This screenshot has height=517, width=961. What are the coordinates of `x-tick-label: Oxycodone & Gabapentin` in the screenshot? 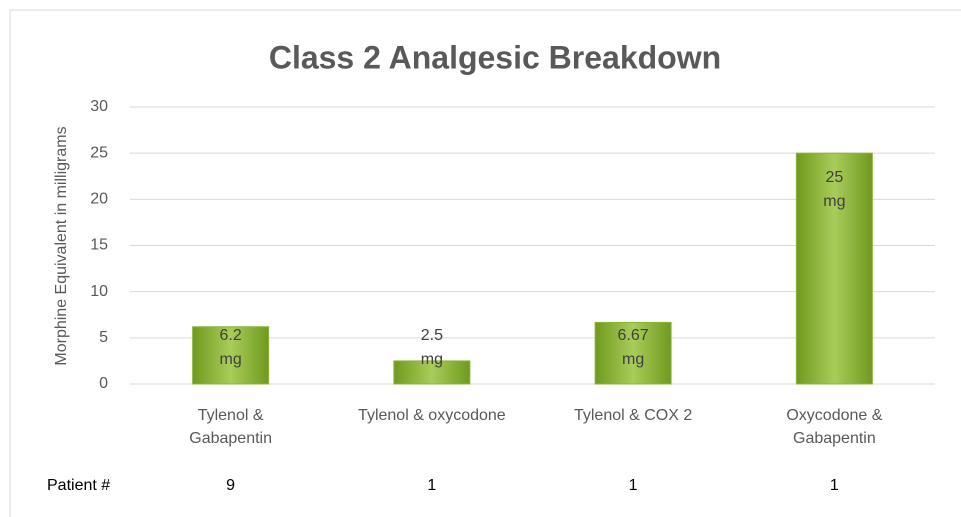 It's located at (834, 427).